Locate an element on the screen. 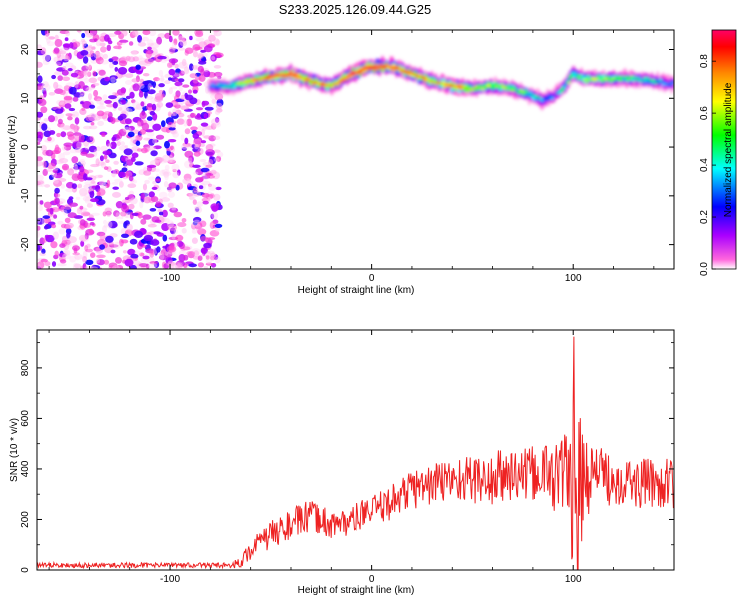 The height and width of the screenshot is (600, 750). snr-x-tick-label: 0 is located at coordinates (372, 579).